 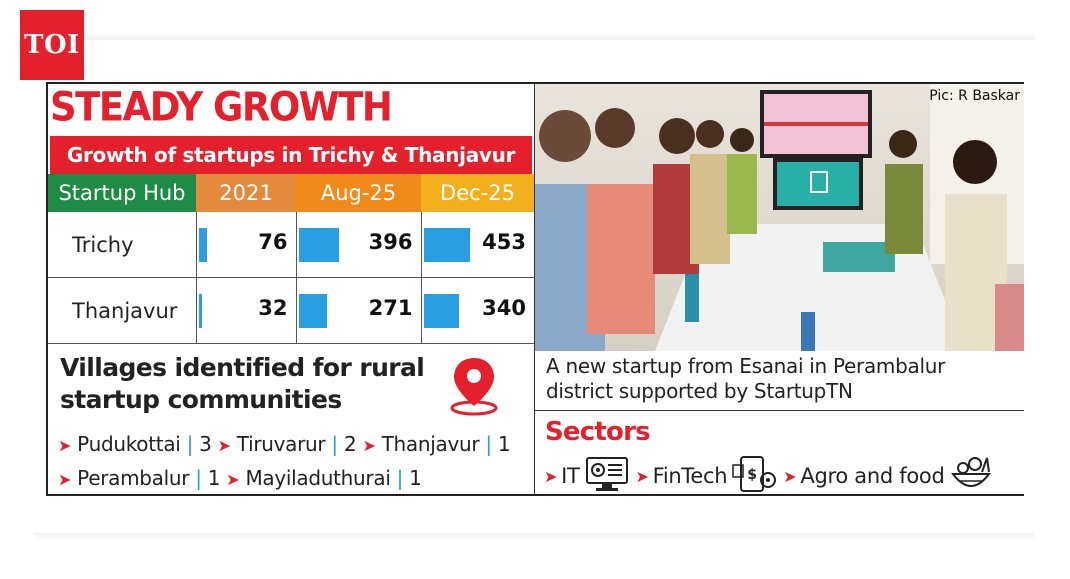 What do you see at coordinates (246, 193) in the screenshot?
I see `col-header-2021: 2021` at bounding box center [246, 193].